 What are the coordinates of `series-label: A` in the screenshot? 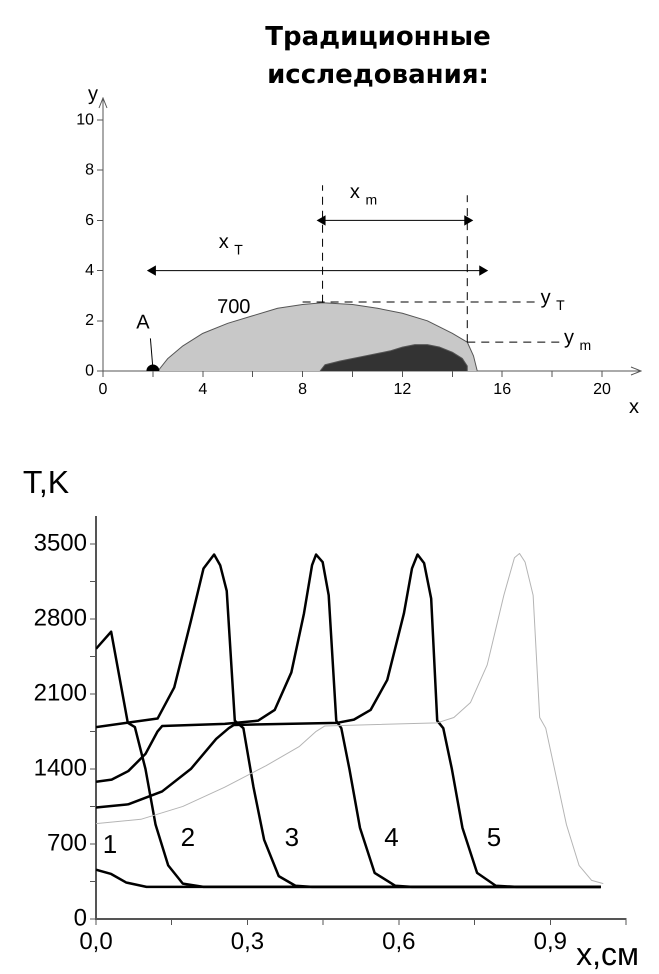 It's located at (143, 323).